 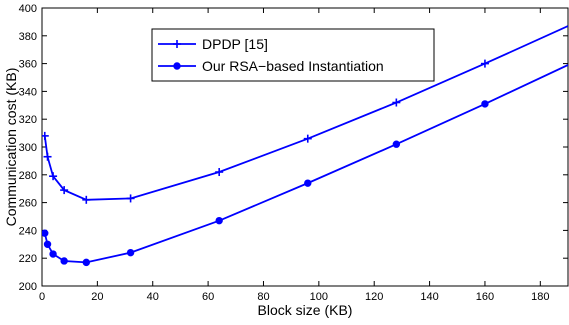 I want to click on x-tick-label: 20, so click(x=97, y=297).